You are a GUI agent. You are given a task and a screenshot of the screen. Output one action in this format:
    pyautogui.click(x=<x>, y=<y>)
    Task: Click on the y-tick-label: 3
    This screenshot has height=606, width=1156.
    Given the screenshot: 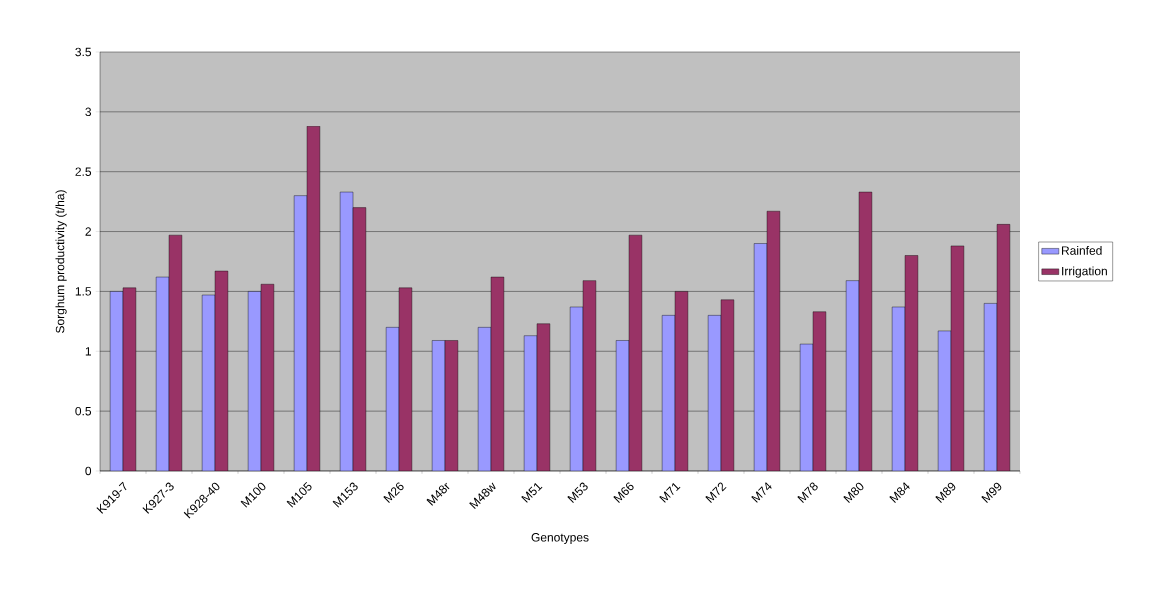 What is the action you would take?
    pyautogui.click(x=88, y=112)
    